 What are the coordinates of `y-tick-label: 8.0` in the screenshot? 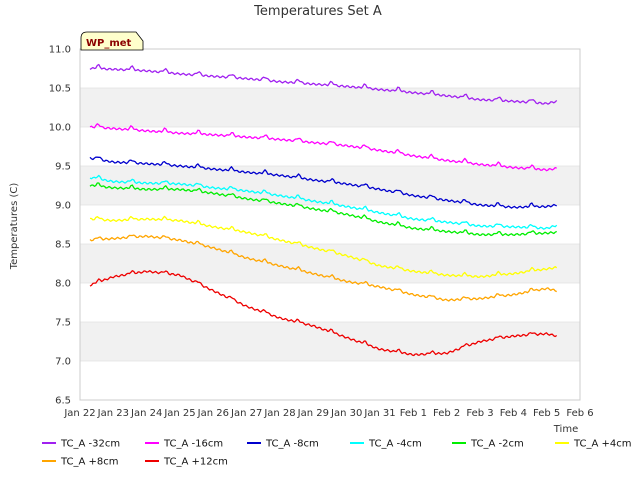 It's located at (63, 284).